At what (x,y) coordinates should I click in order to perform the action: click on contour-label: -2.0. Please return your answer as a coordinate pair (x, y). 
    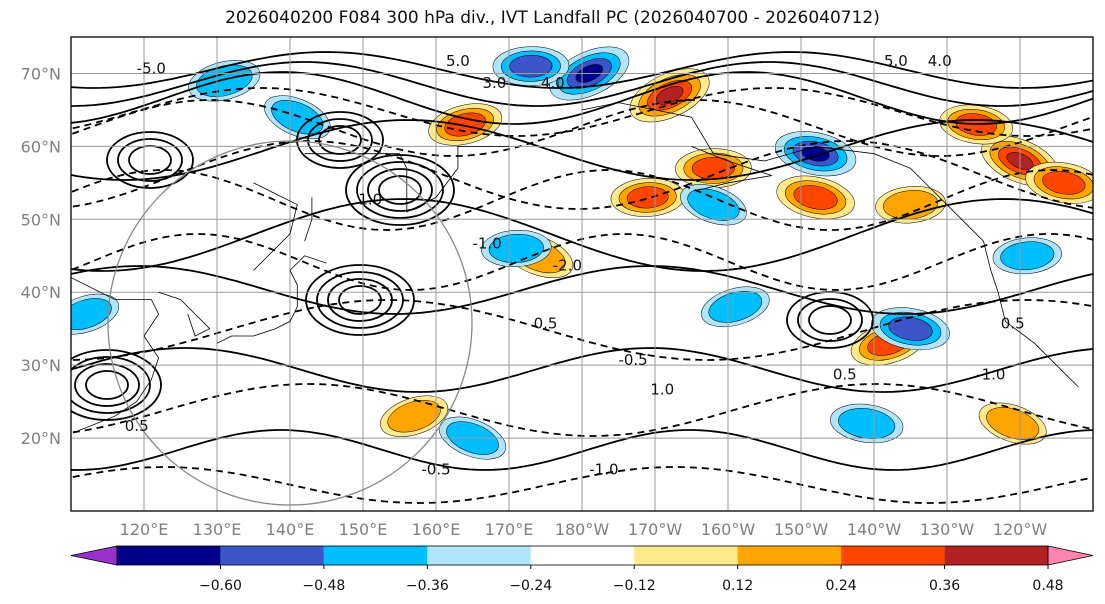
    Looking at the image, I should click on (567, 265).